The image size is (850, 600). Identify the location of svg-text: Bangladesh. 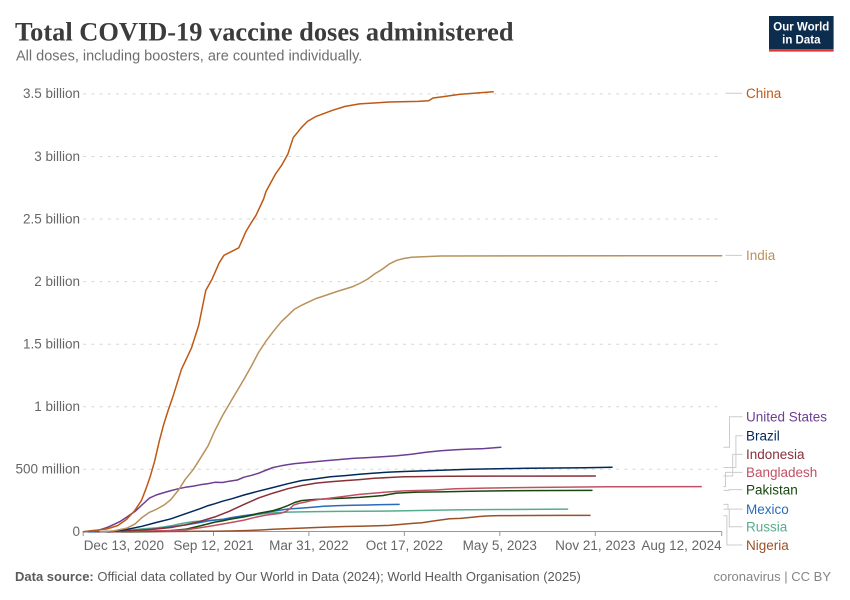
(781, 472).